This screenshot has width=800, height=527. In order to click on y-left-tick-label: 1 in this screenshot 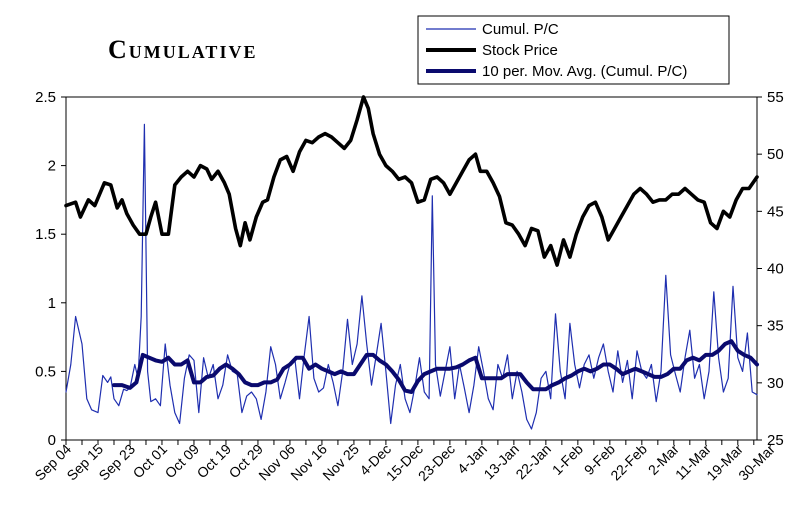, I will do `click(52, 303)`.